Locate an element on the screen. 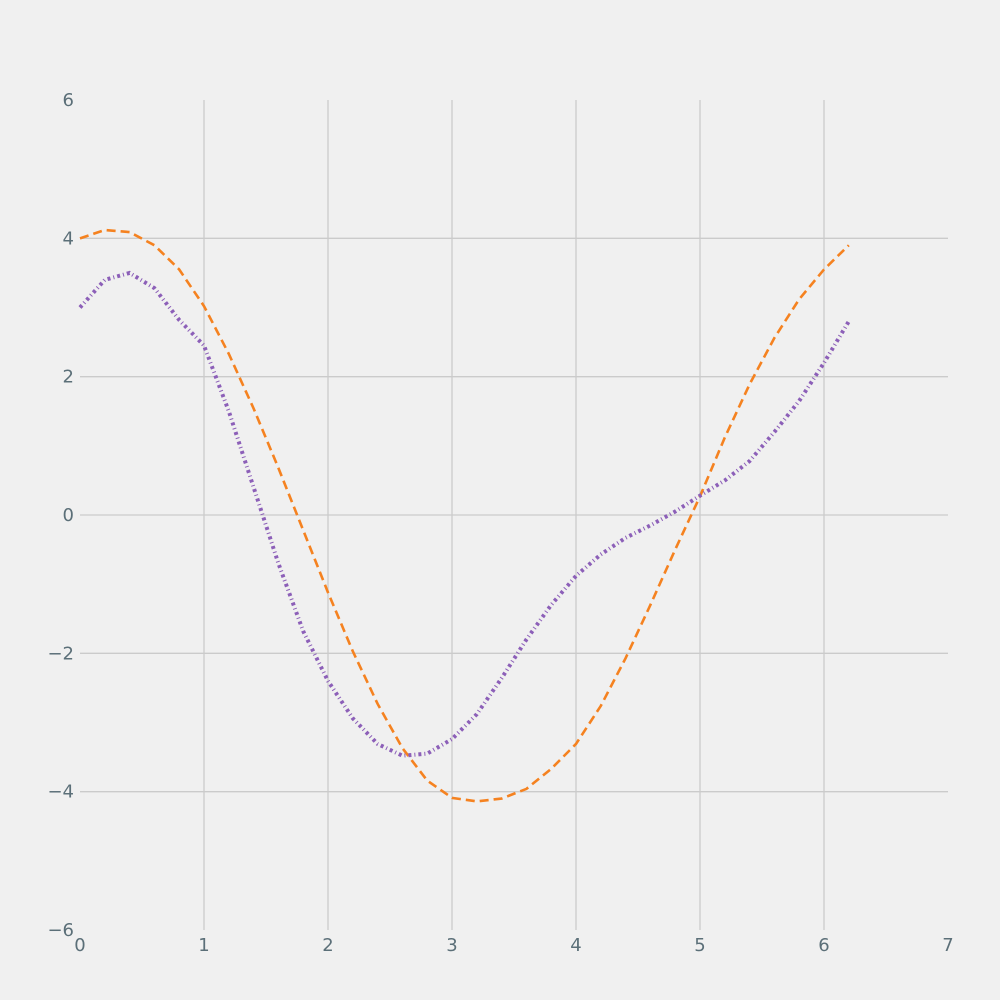  y-tick-label: 4 is located at coordinates (68, 238).